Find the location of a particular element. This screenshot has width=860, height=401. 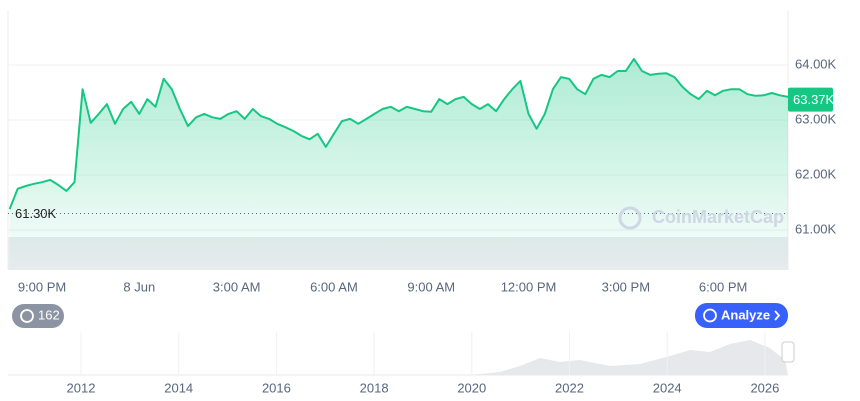

clock-icon is located at coordinates (27, 316).